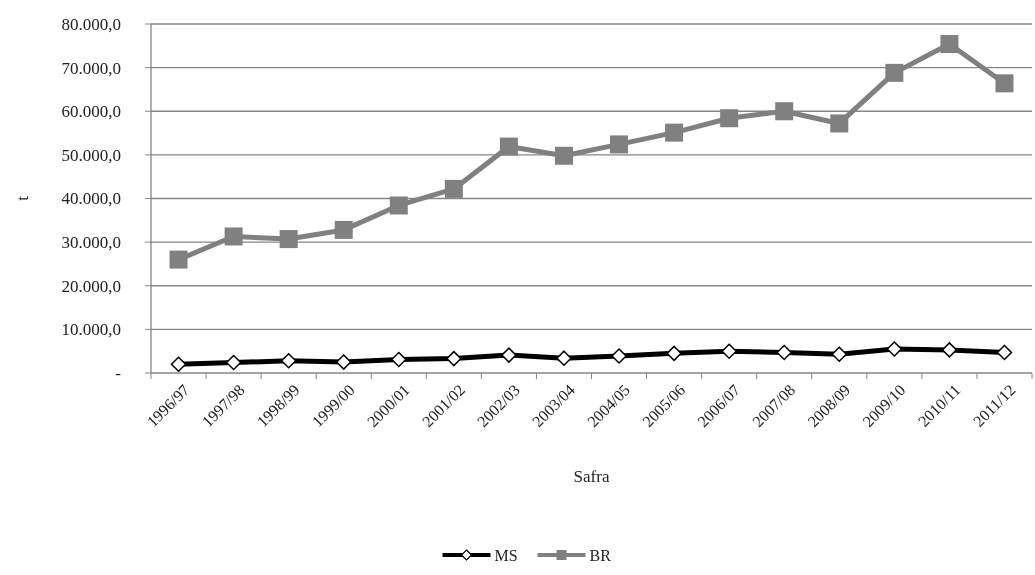 Image resolution: width=1035 pixels, height=575 pixels. What do you see at coordinates (22, 198) in the screenshot?
I see `y-axis-title: t` at bounding box center [22, 198].